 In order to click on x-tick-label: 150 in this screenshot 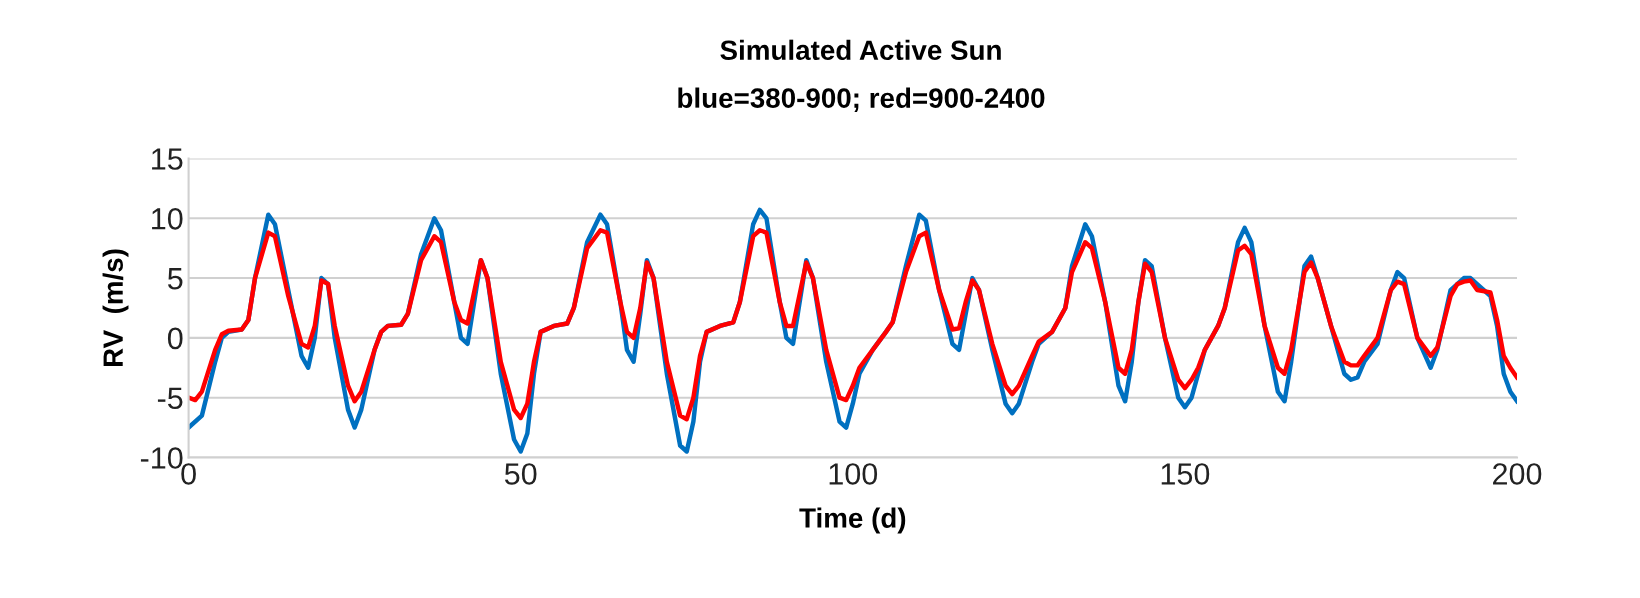, I will do `click(1185, 474)`.